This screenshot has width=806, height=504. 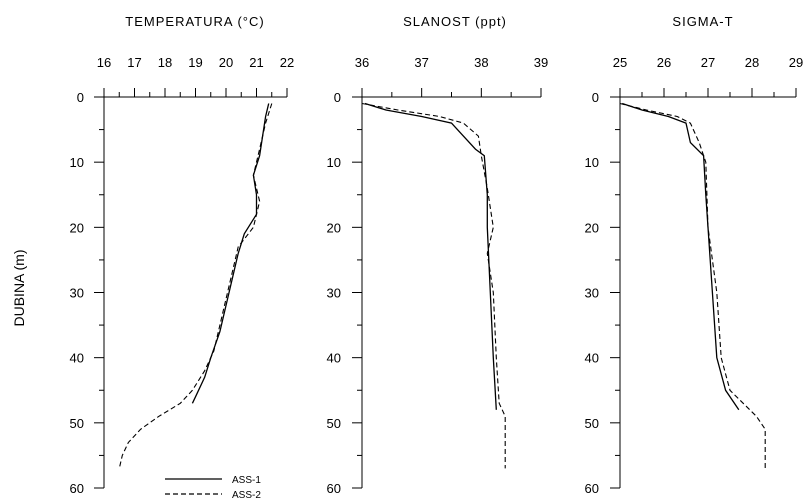 What do you see at coordinates (165, 62) in the screenshot?
I see `x-tick-label: 18` at bounding box center [165, 62].